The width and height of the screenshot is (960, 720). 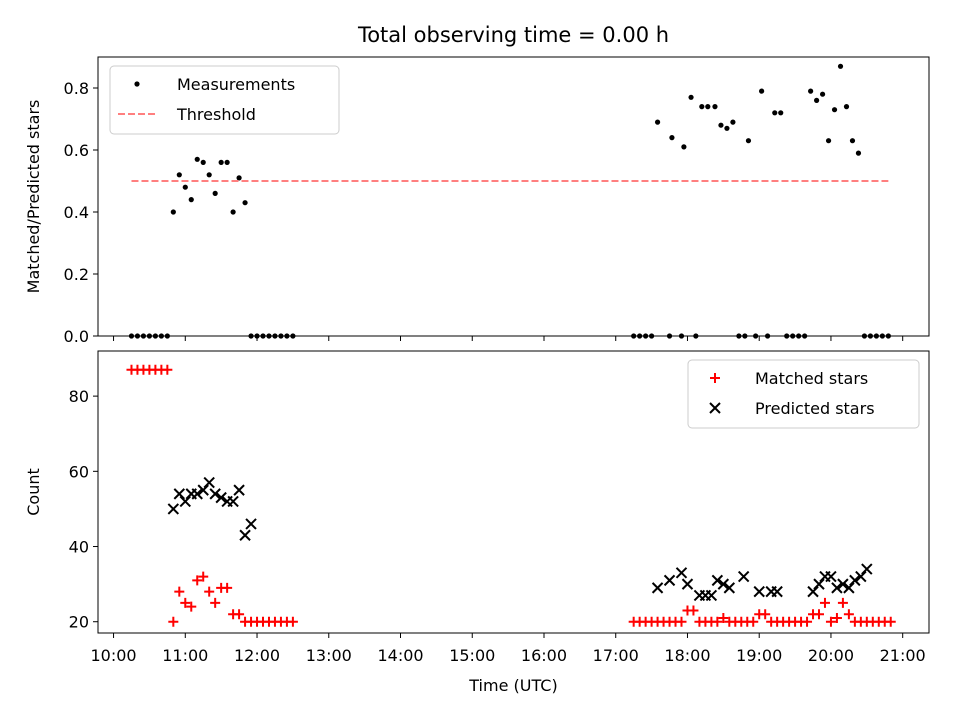 What do you see at coordinates (400, 655) in the screenshot?
I see `x-tick-label: 14:00` at bounding box center [400, 655].